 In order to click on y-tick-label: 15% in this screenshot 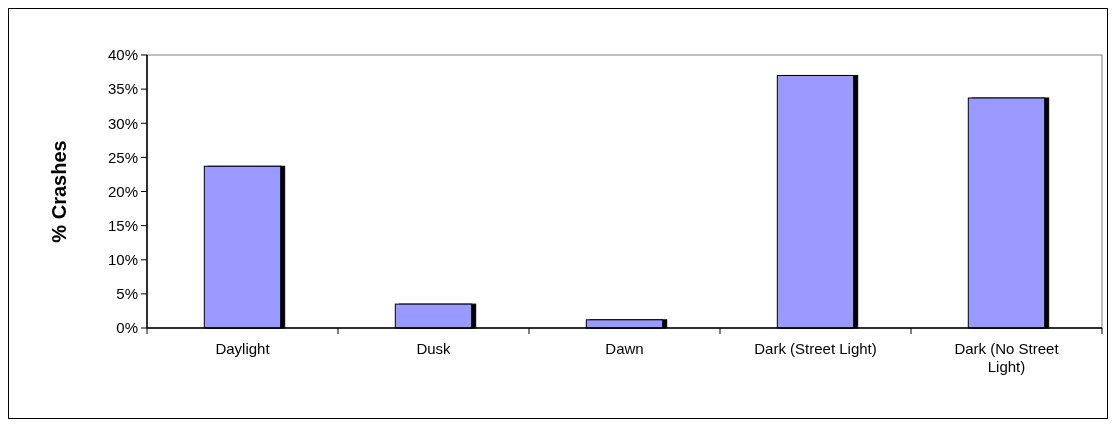, I will do `click(122, 225)`.